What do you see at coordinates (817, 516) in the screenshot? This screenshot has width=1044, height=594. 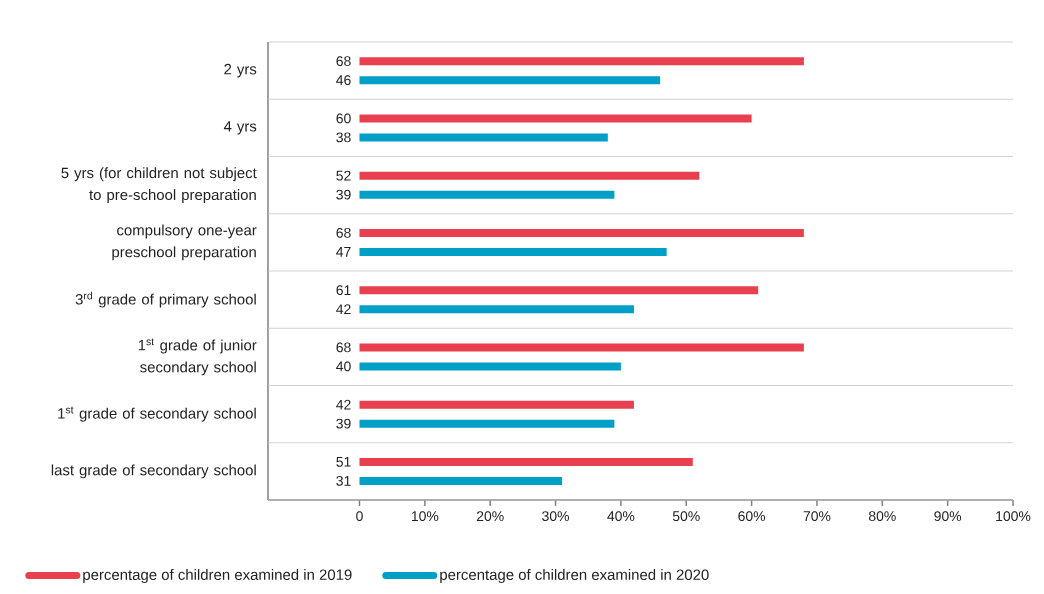 I see `x-tick-label: 70%` at bounding box center [817, 516].